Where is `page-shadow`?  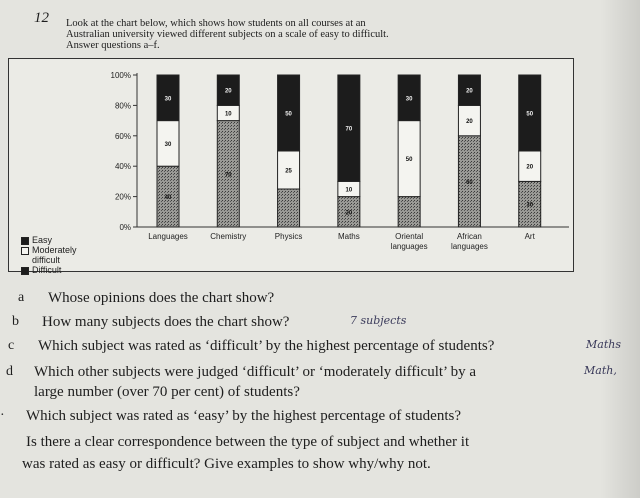 page-shadow is located at coordinates (620, 249).